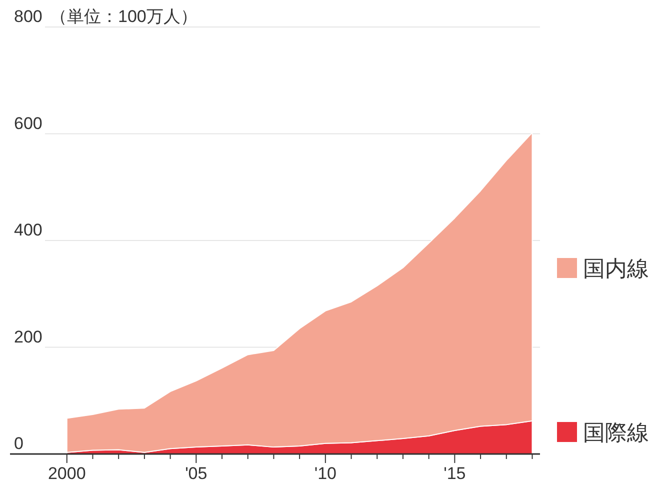  I want to click on x-tick-label: 2000, so click(67, 473).